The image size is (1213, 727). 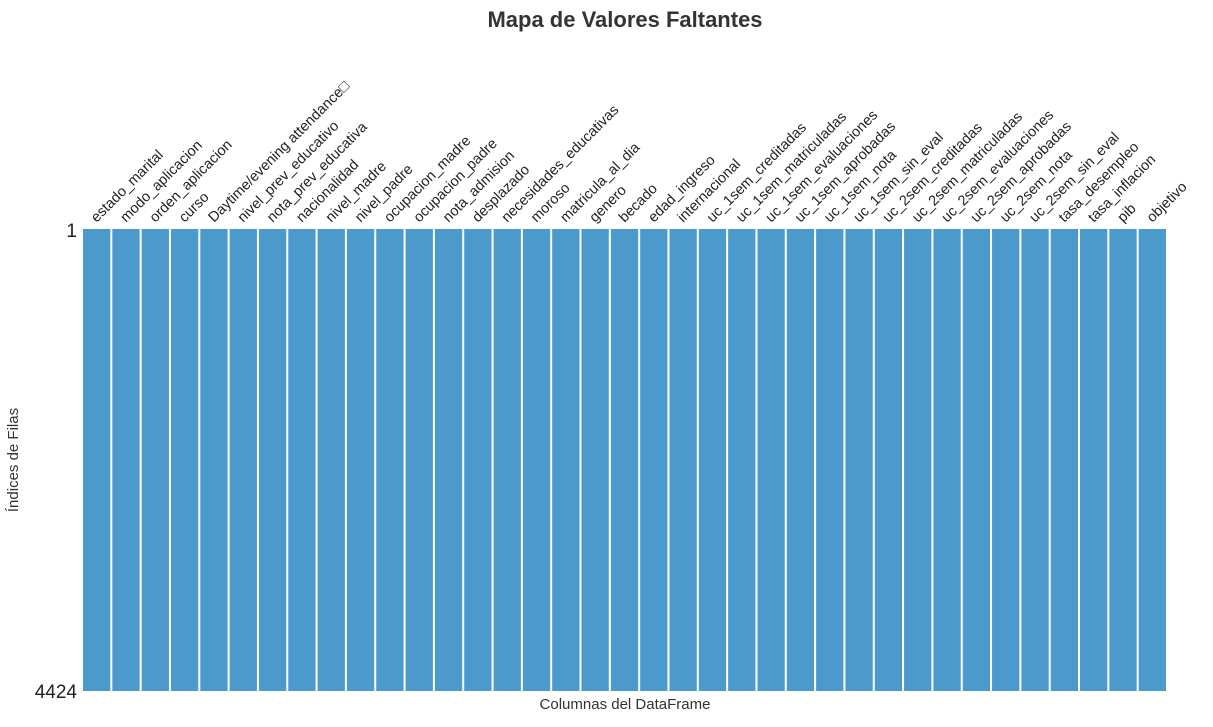 I want to click on x-axis-label: Columnas del DataFrame, so click(x=625, y=704).